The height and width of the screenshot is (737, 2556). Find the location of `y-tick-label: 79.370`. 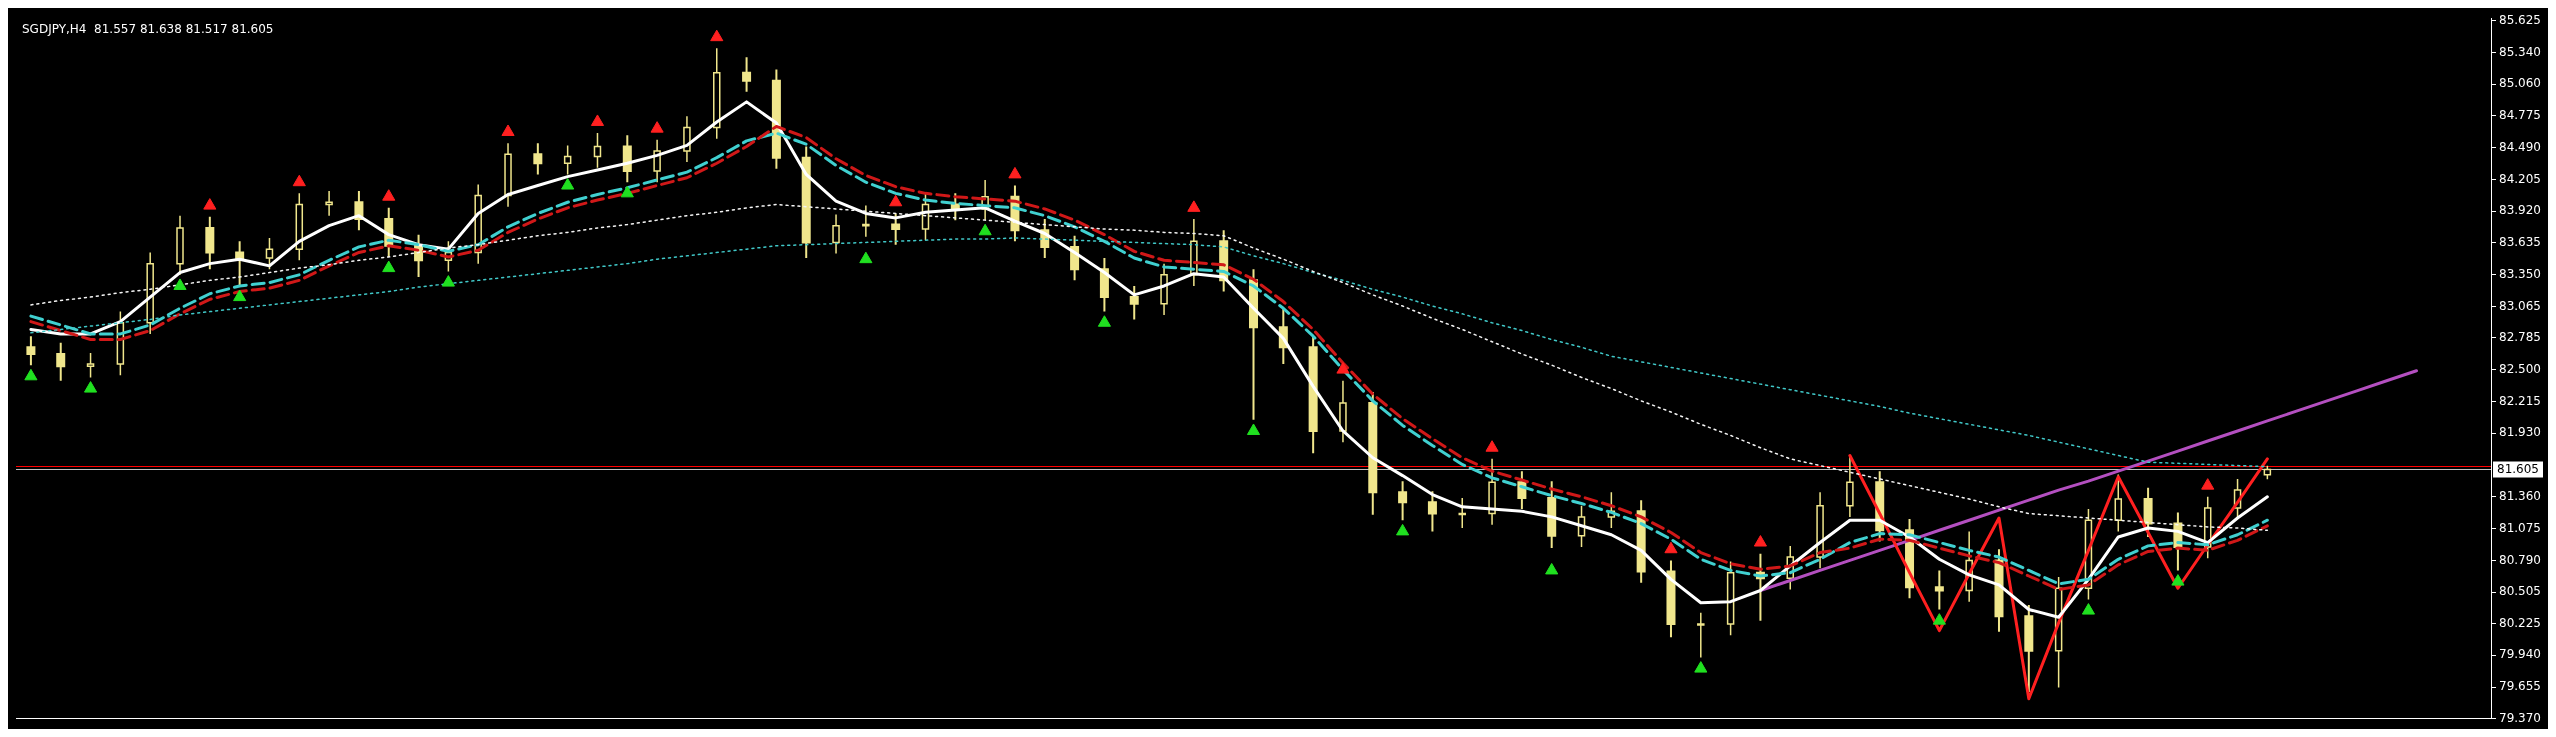

y-tick-label: 79.370 is located at coordinates (2520, 717).